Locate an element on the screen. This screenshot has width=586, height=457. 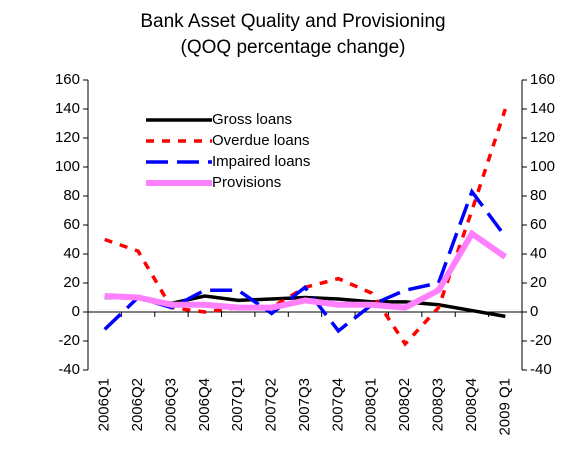
y-tick-label: 120 is located at coordinates (67, 137).